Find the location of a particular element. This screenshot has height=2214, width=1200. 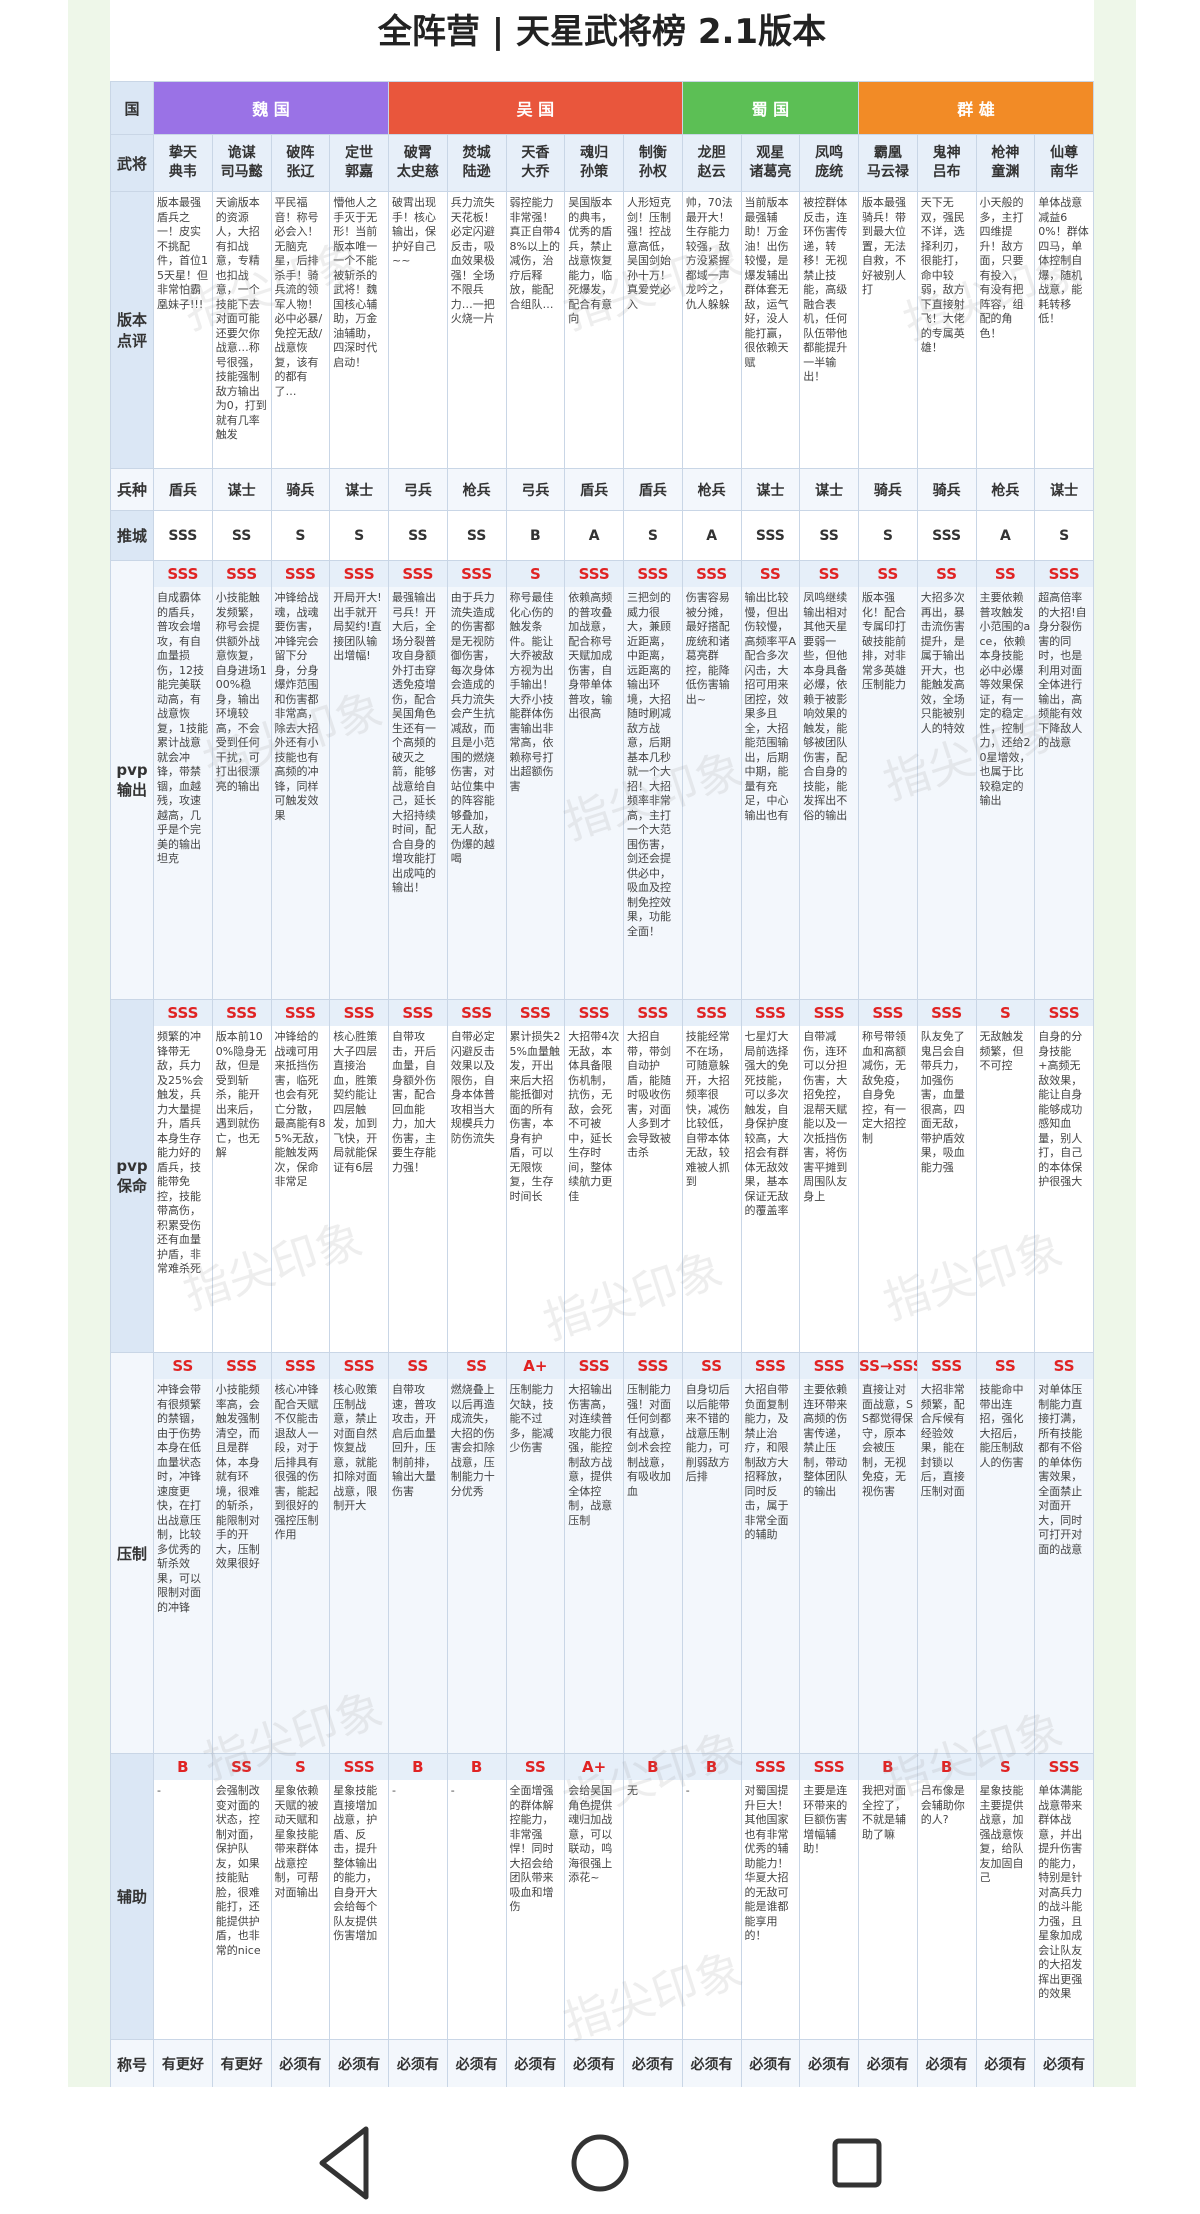

rating: SS→SSS is located at coordinates (888, 1366).